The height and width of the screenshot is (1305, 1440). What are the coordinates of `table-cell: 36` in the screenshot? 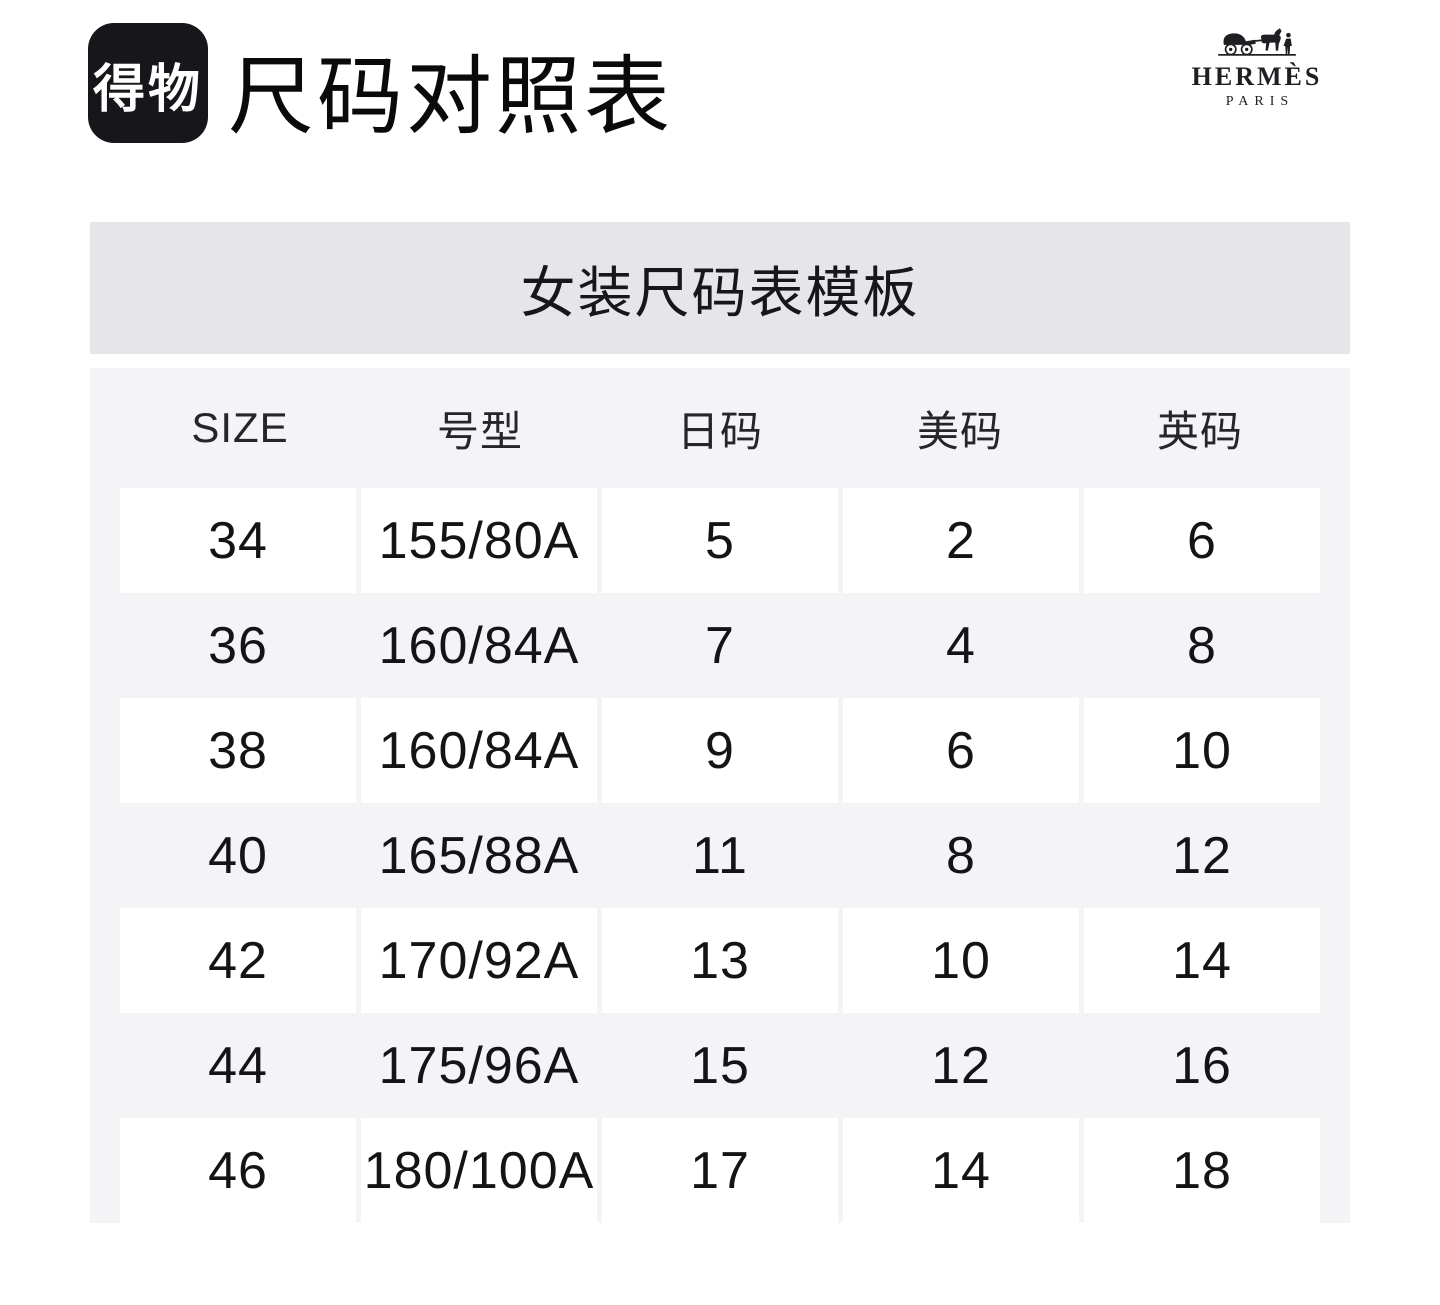 It's located at (238, 645).